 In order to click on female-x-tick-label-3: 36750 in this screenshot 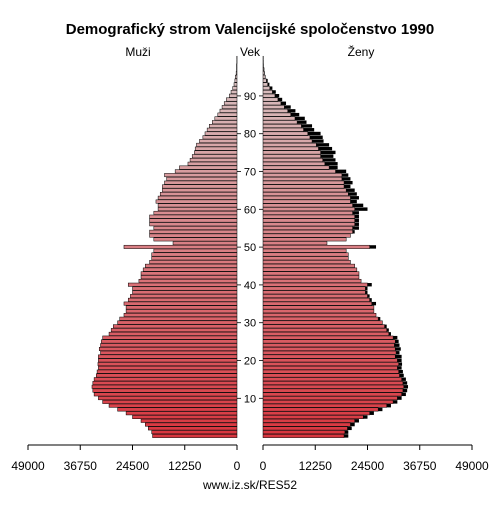, I will do `click(420, 466)`.